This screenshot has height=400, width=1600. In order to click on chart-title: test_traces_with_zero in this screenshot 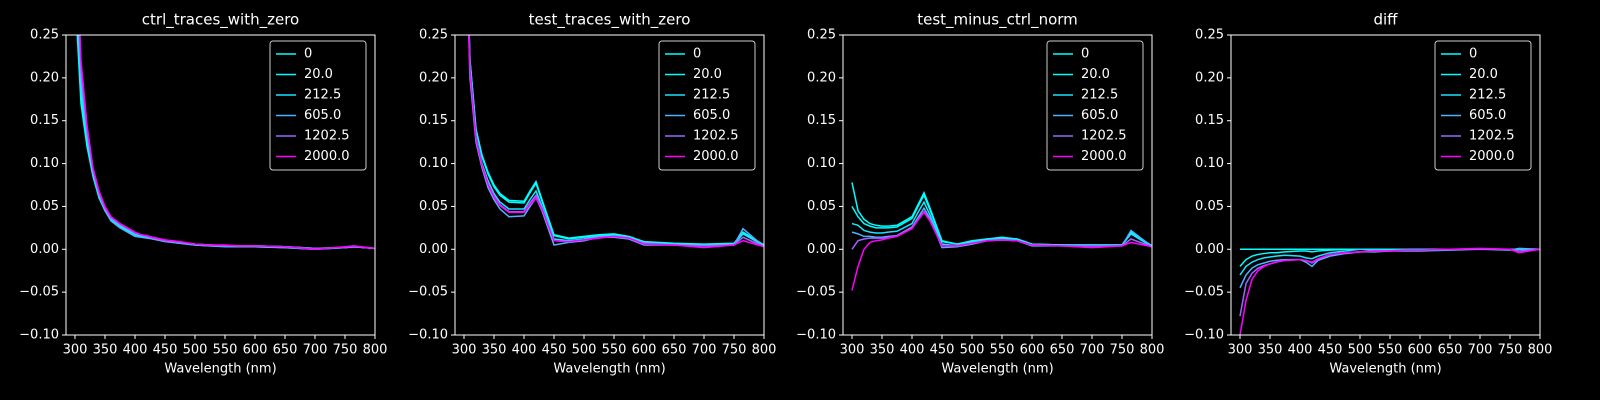, I will do `click(610, 20)`.